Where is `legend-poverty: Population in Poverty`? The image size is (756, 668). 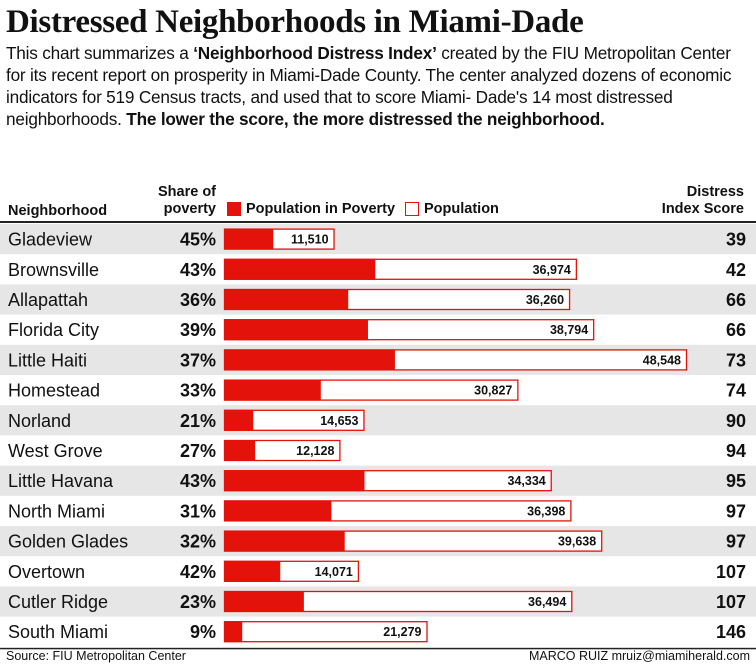
legend-poverty: Population in Poverty is located at coordinates (311, 209).